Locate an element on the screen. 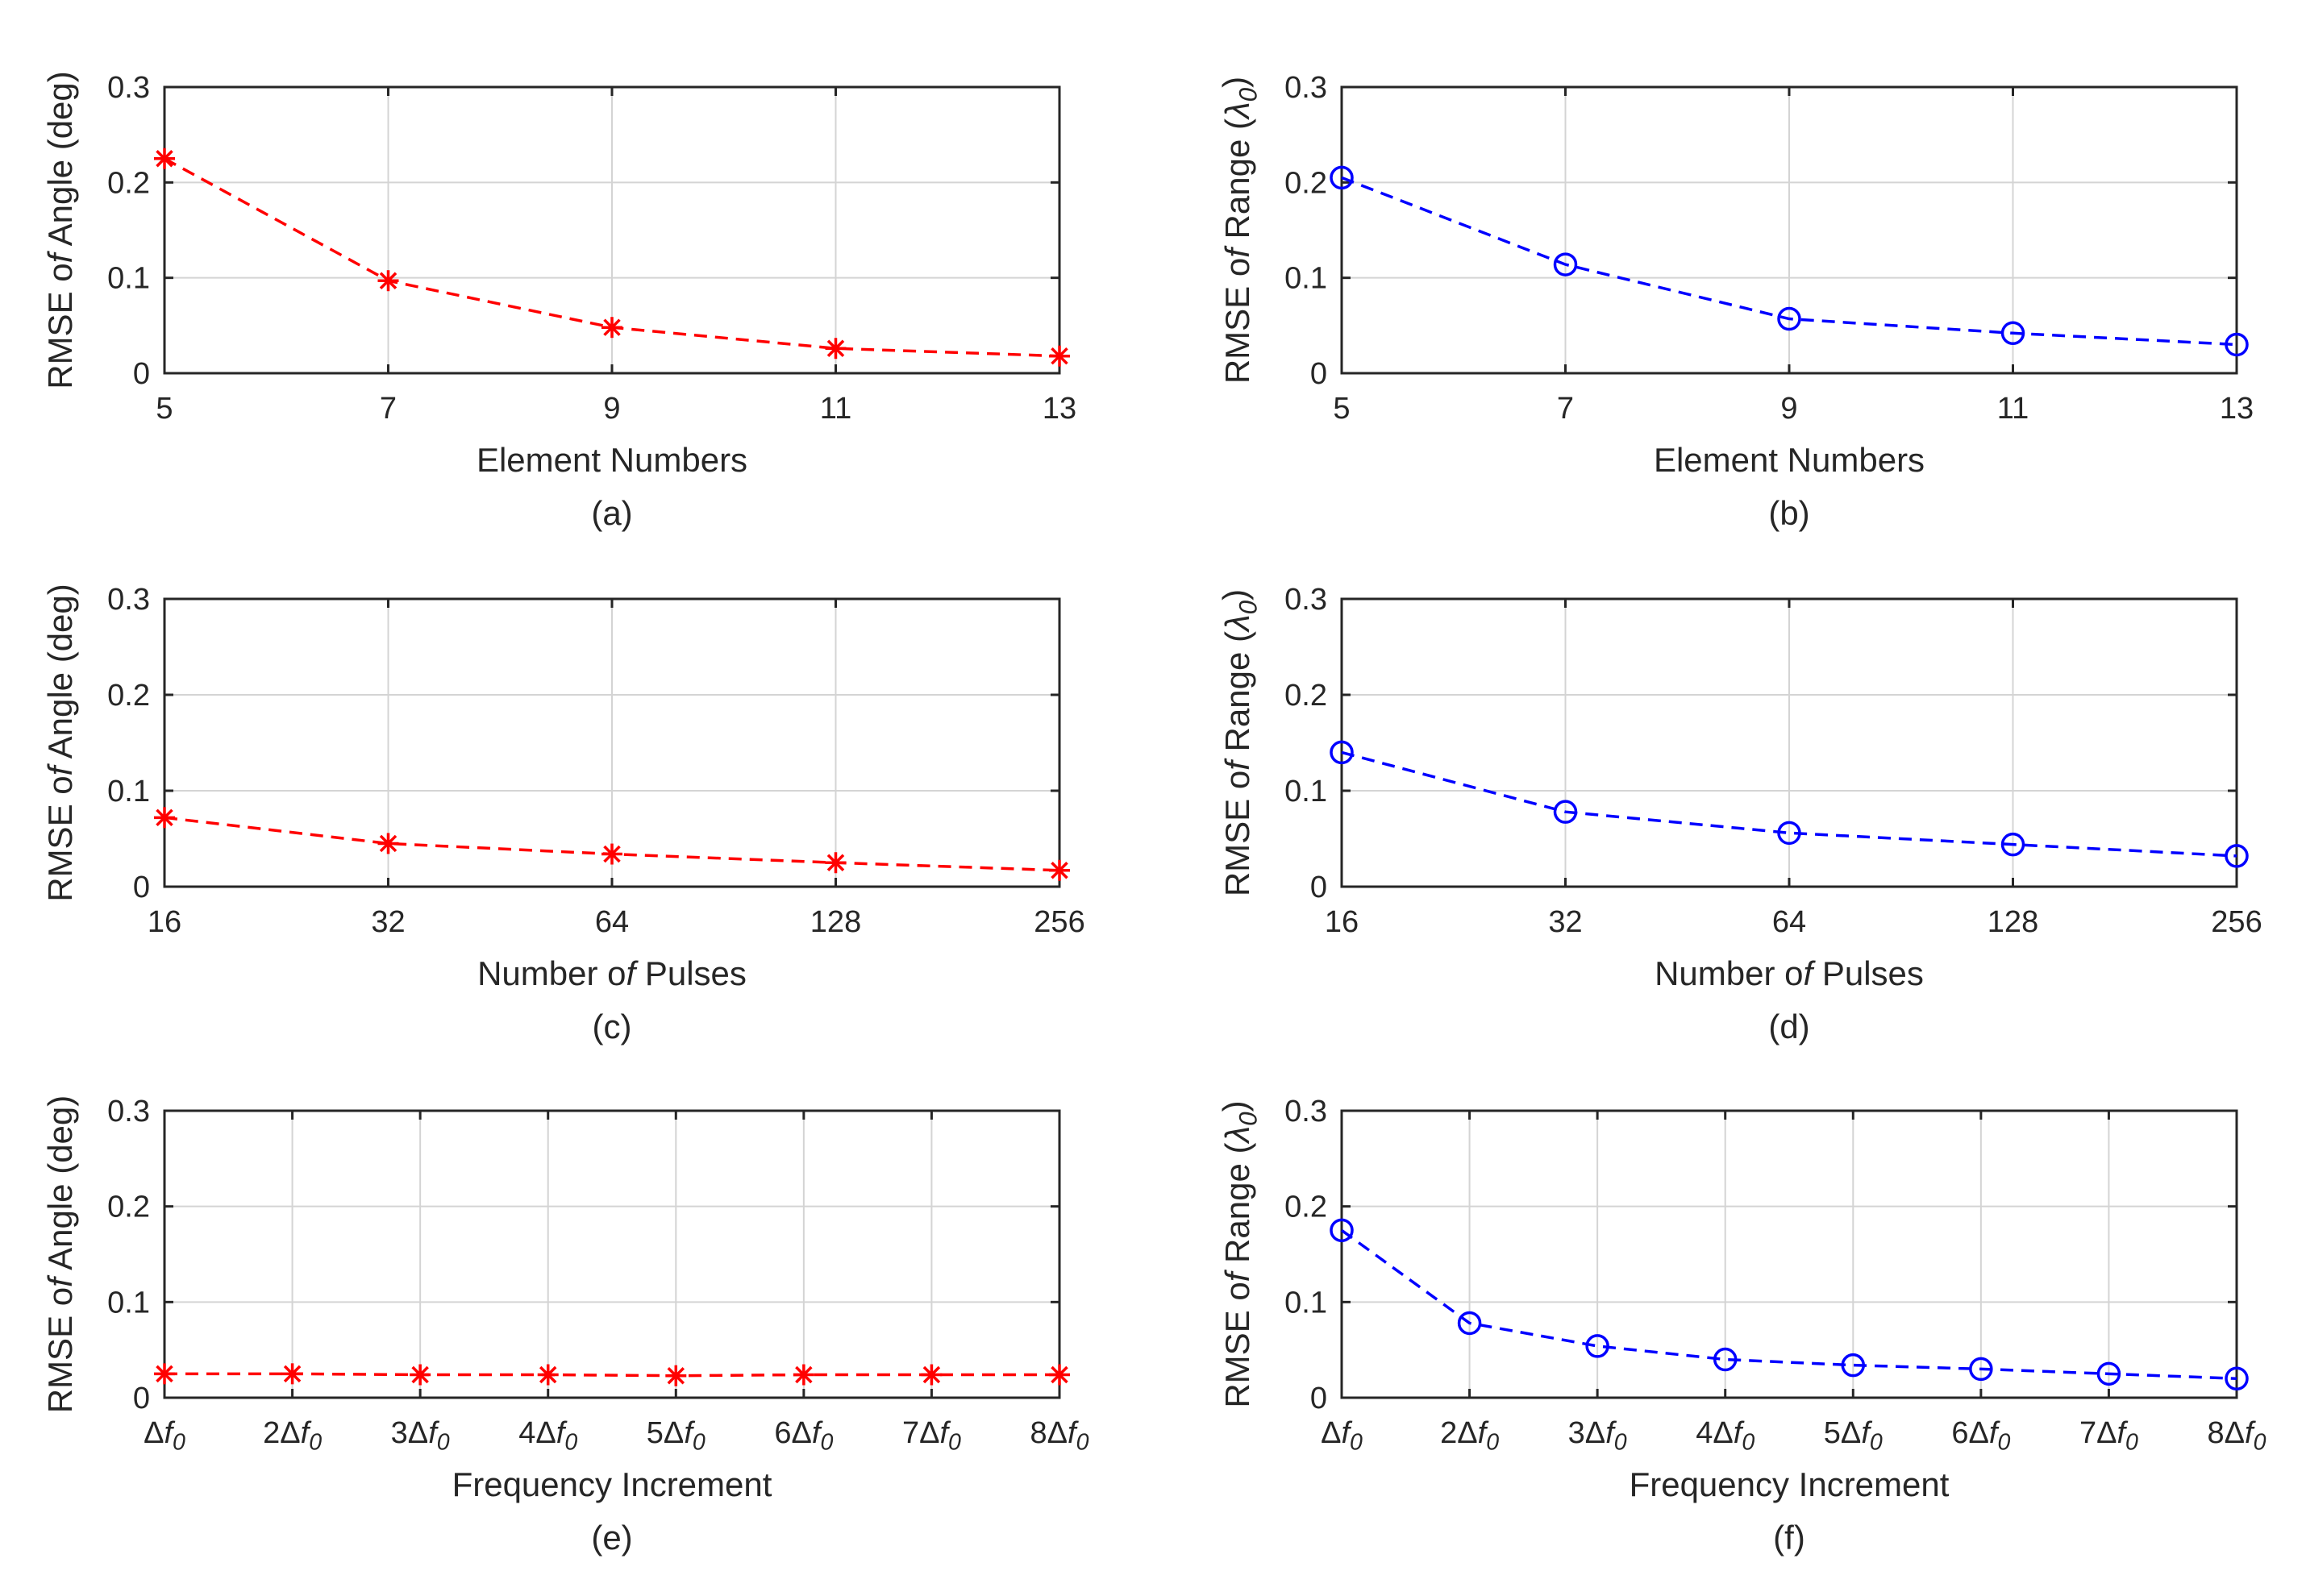 The height and width of the screenshot is (1596, 2306). panel-caption: (d) is located at coordinates (1788, 1026).